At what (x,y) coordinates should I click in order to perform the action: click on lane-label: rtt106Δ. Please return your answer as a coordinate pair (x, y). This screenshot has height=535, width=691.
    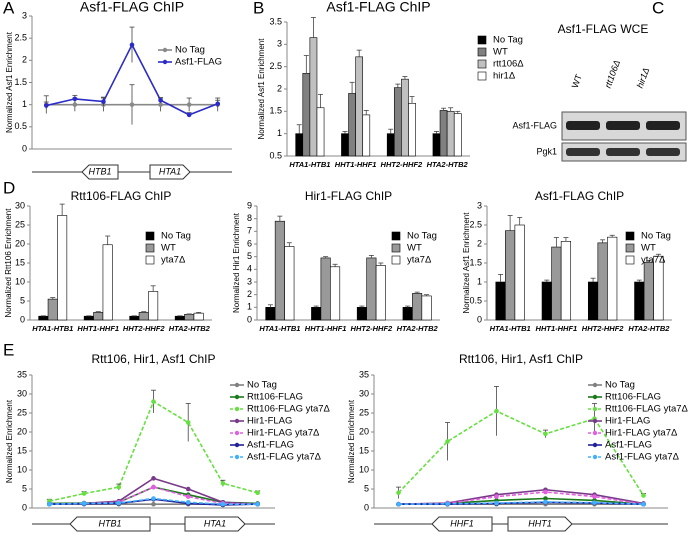
    Looking at the image, I should click on (612, 74).